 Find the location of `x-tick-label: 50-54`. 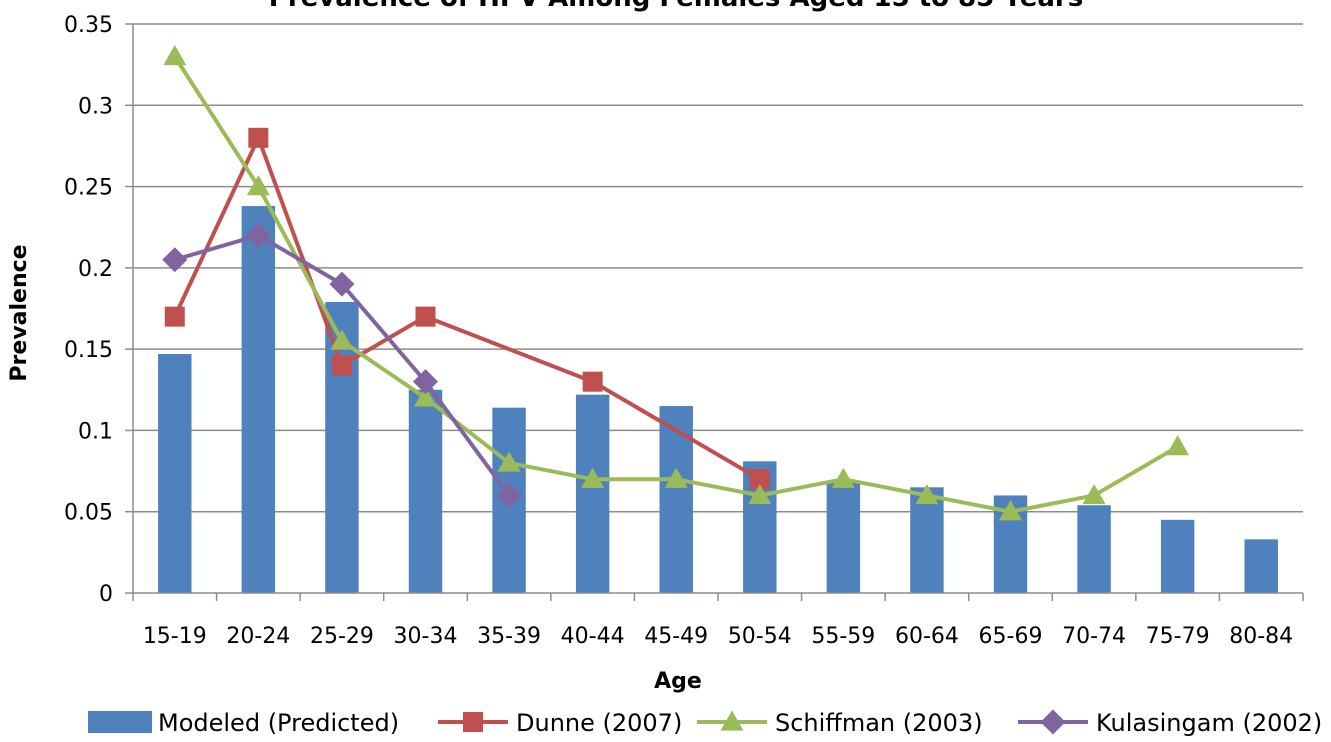

x-tick-label: 50-54 is located at coordinates (760, 636).